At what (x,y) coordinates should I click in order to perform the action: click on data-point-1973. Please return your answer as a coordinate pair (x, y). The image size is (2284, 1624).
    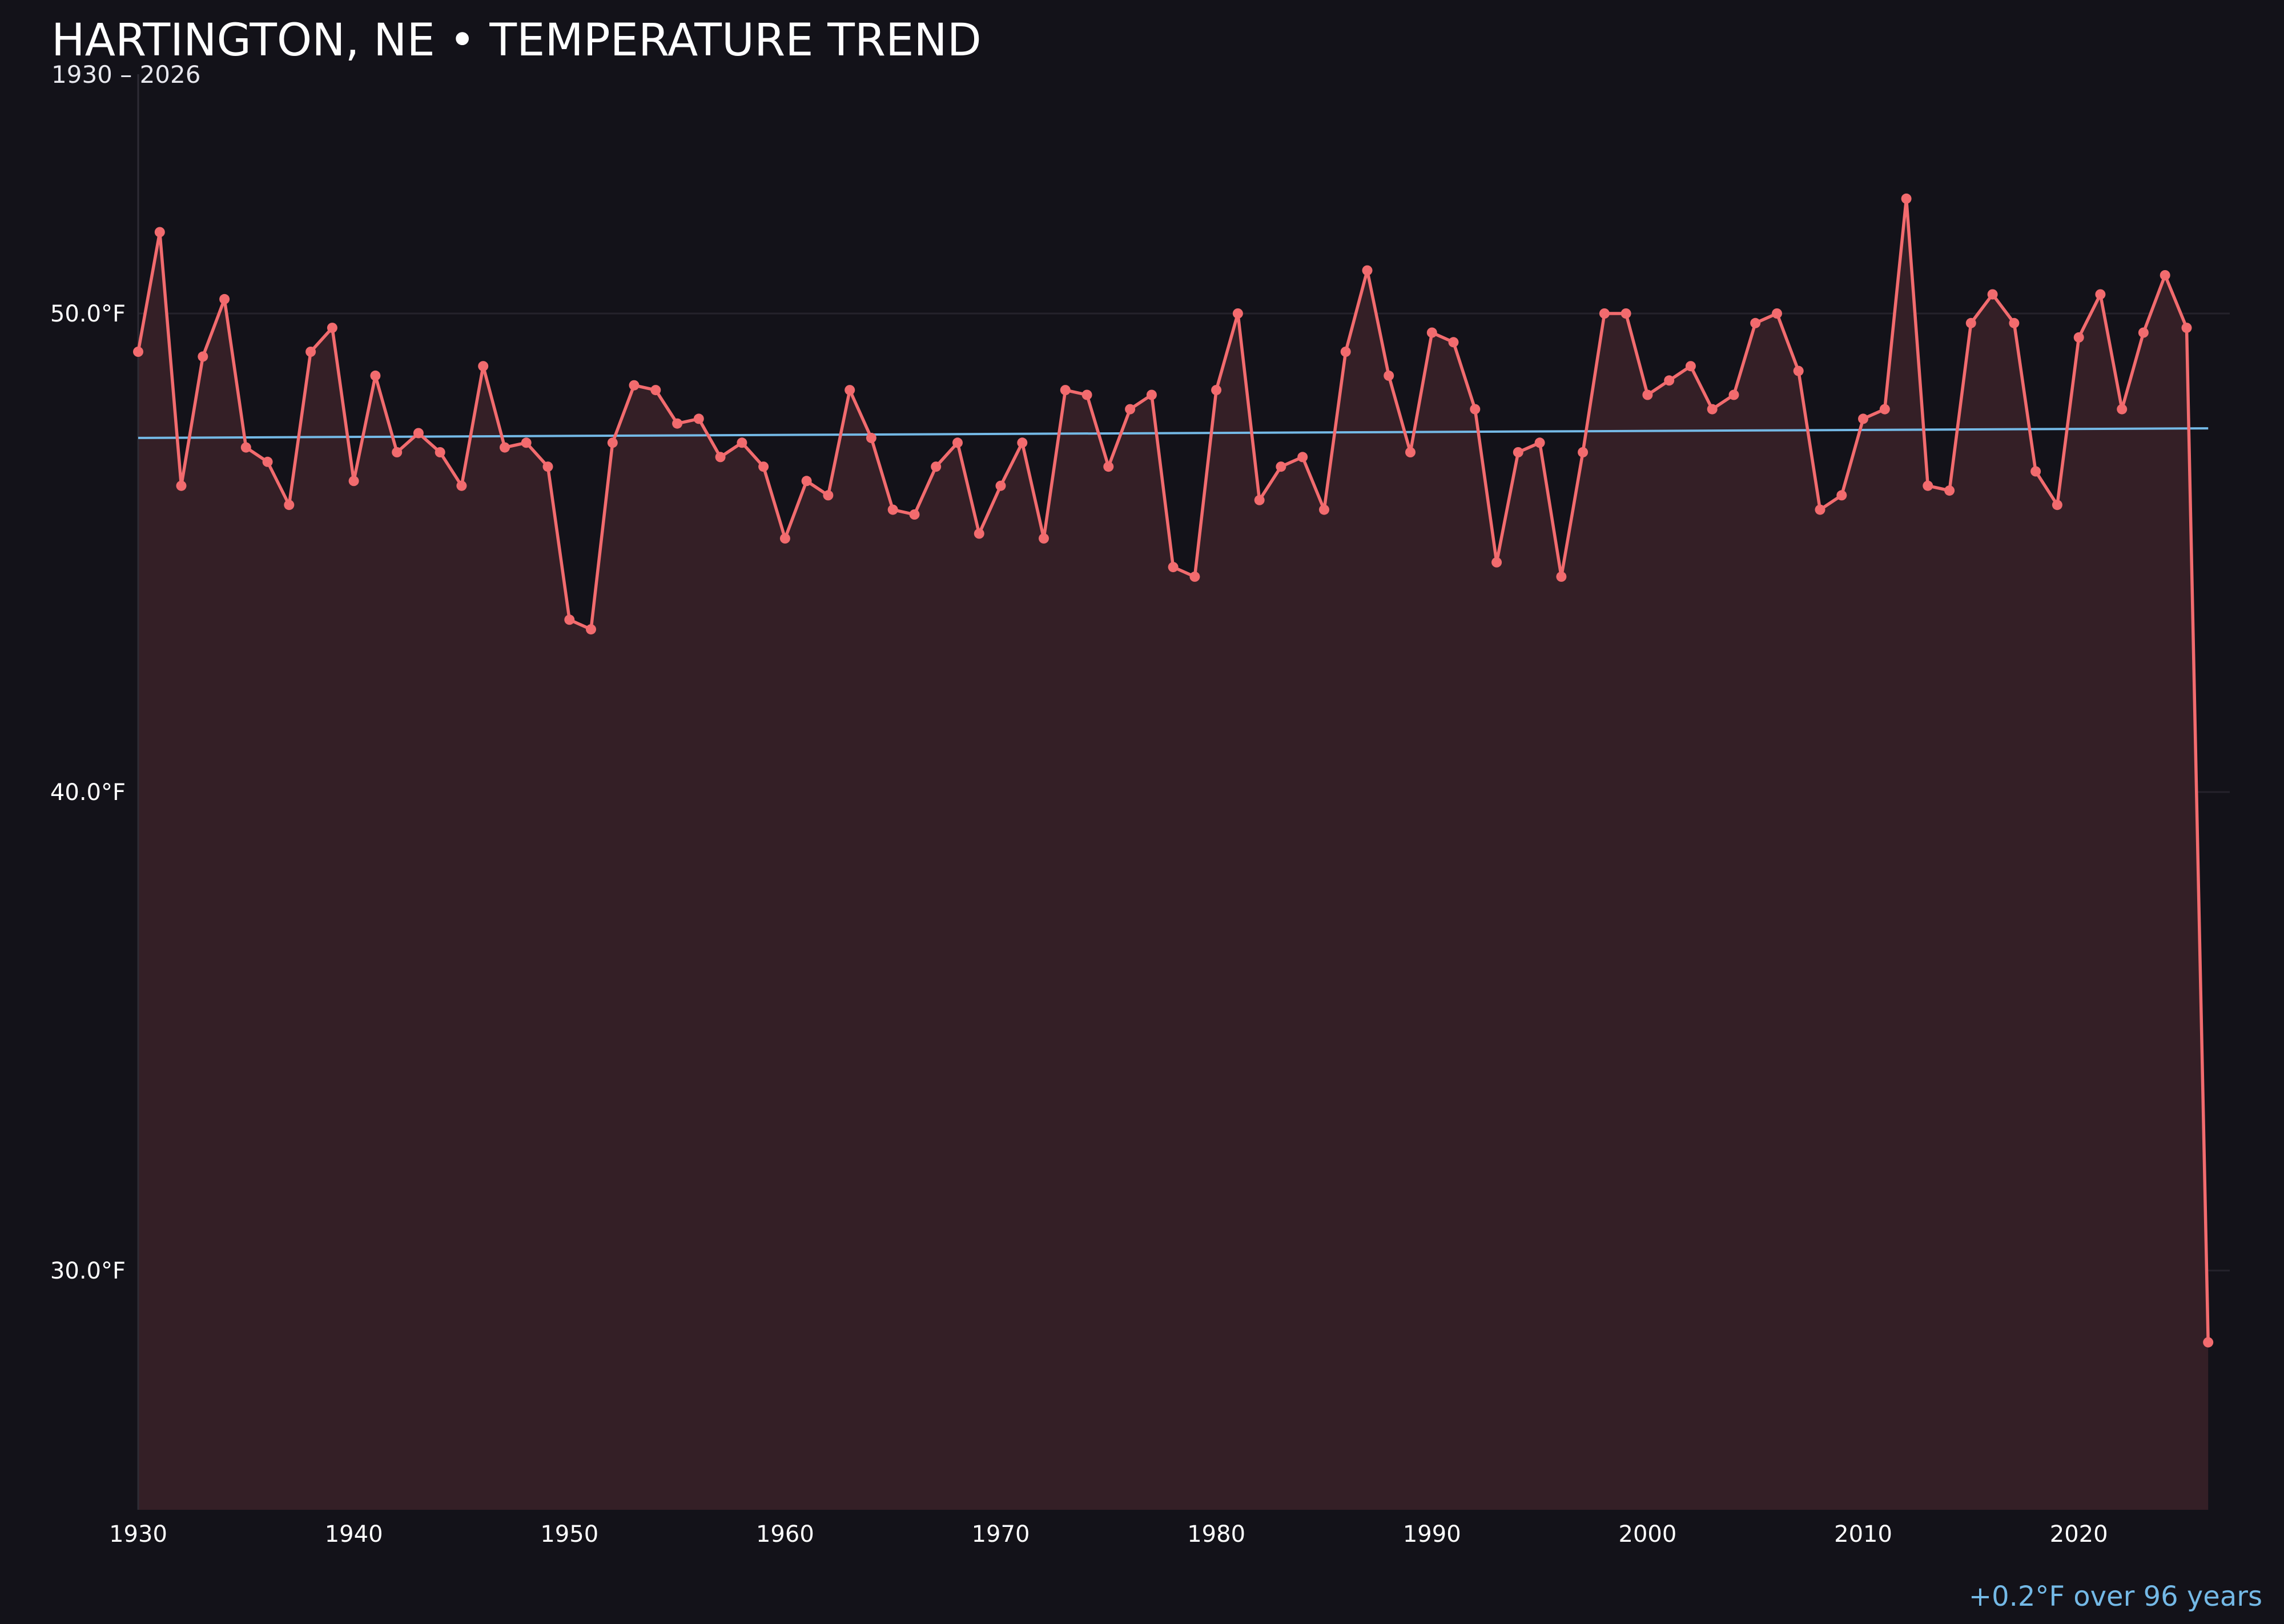
    Looking at the image, I should click on (1065, 390).